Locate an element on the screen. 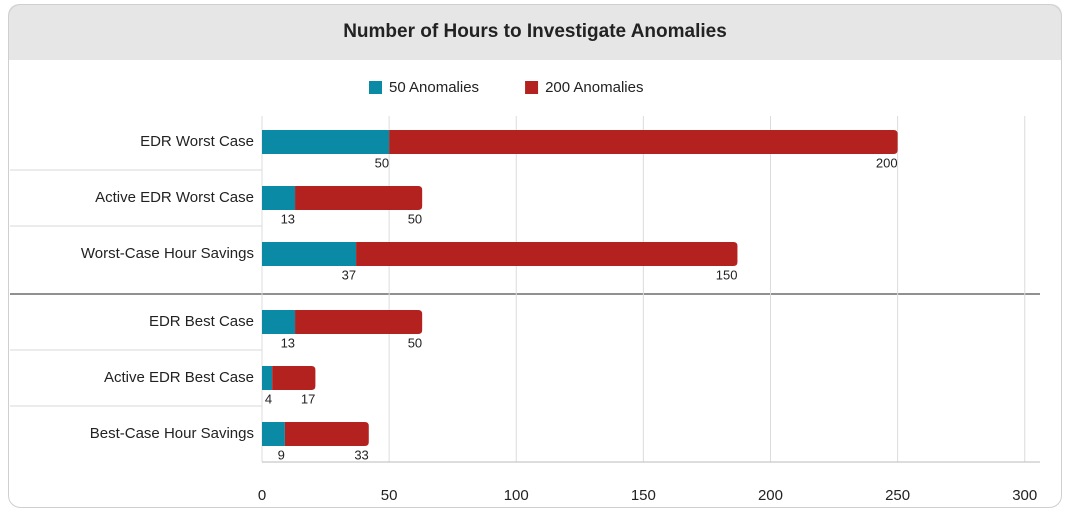  x-tick-label: 50 is located at coordinates (389, 495).